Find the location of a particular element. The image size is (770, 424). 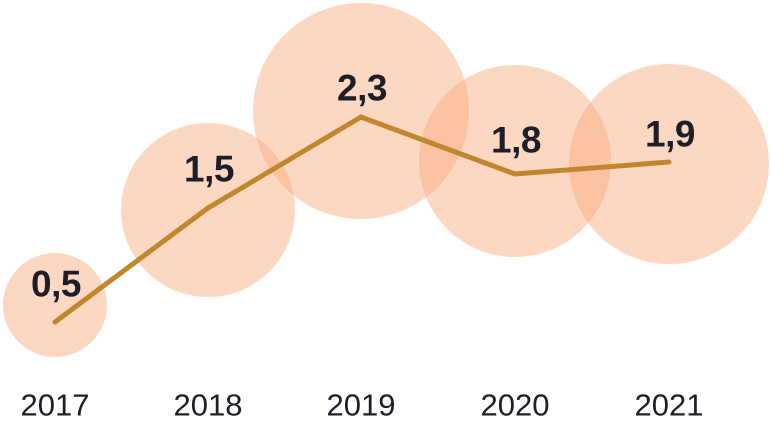

year-label-2021: 2021 is located at coordinates (669, 405).